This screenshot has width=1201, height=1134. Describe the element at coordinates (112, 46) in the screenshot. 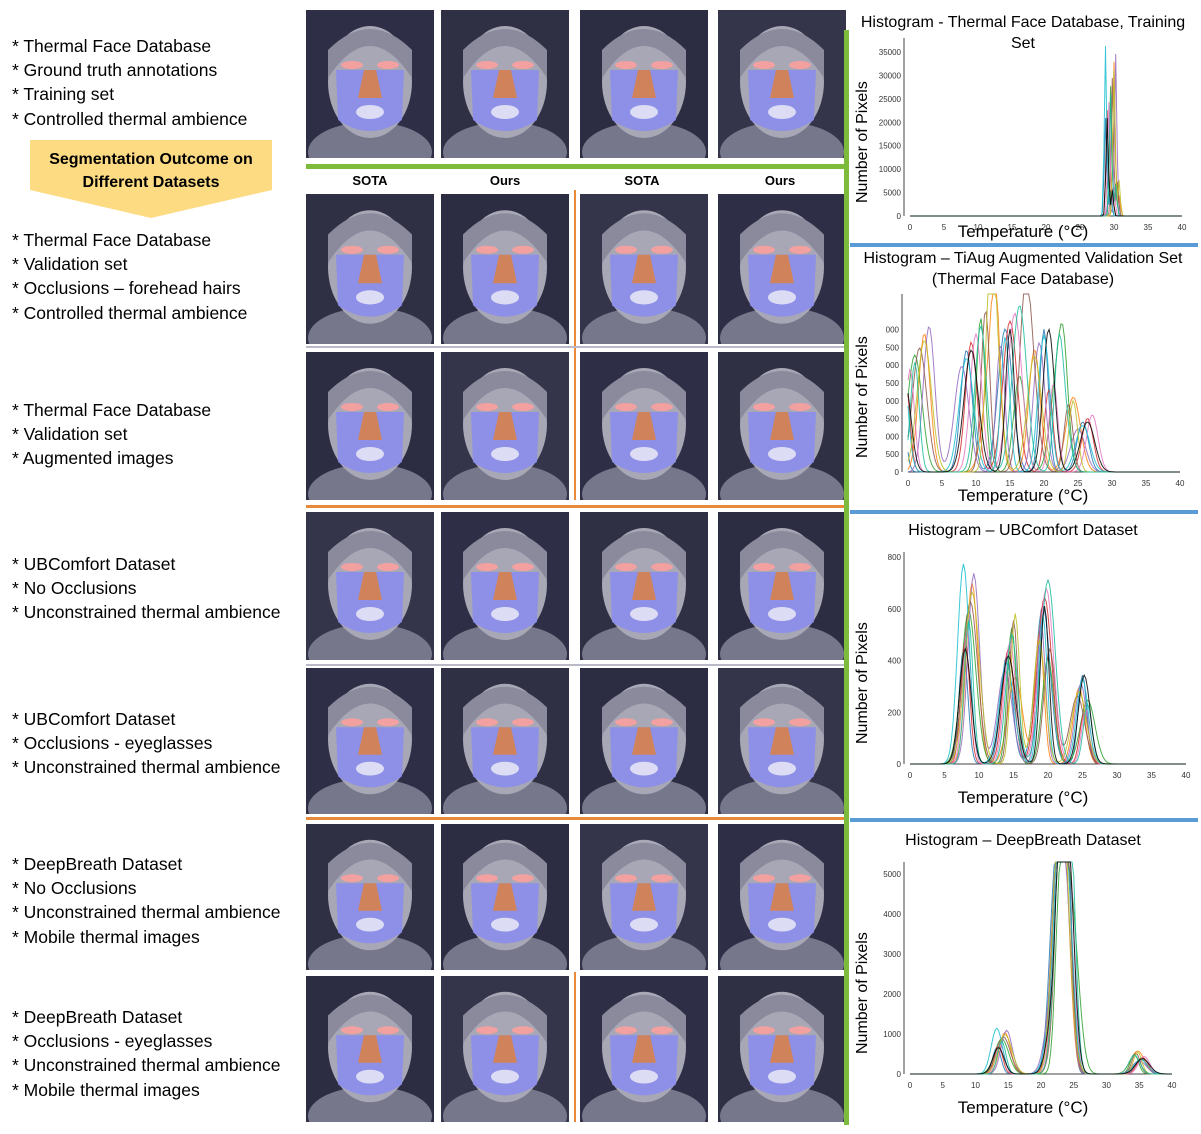

I see `description-line: * Thermal Face Database` at that location.